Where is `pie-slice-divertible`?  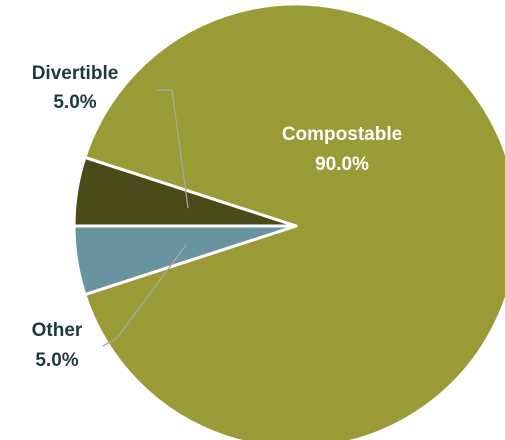
pie-slice-divertible is located at coordinates (185, 260).